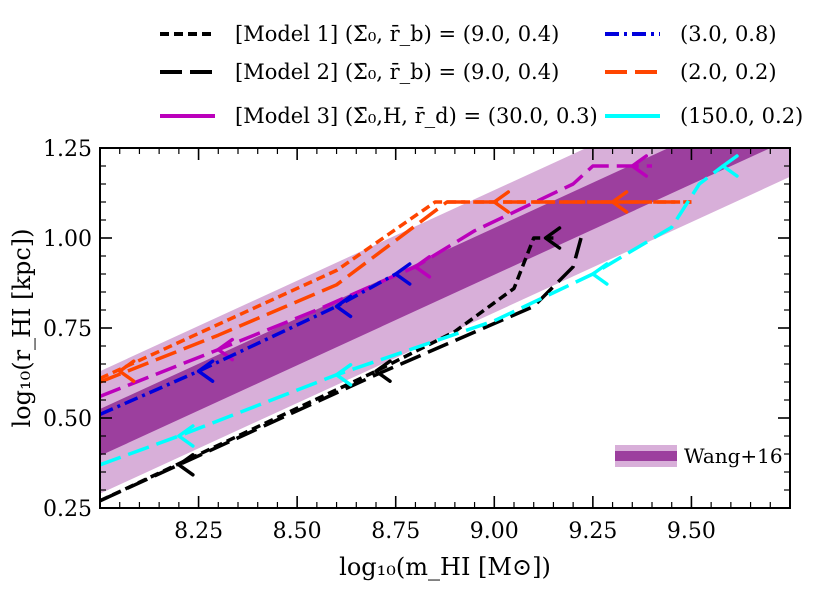  What do you see at coordinates (445, 567) in the screenshot?
I see `x-axis-label: log₁₀(m_HI [M⊙])` at bounding box center [445, 567].